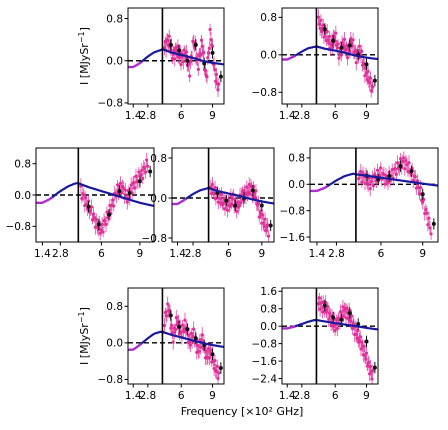 The image size is (448, 430). What do you see at coordinates (81, 37) in the screenshot?
I see `y-axis-label-exponent: −1` at bounding box center [81, 37].